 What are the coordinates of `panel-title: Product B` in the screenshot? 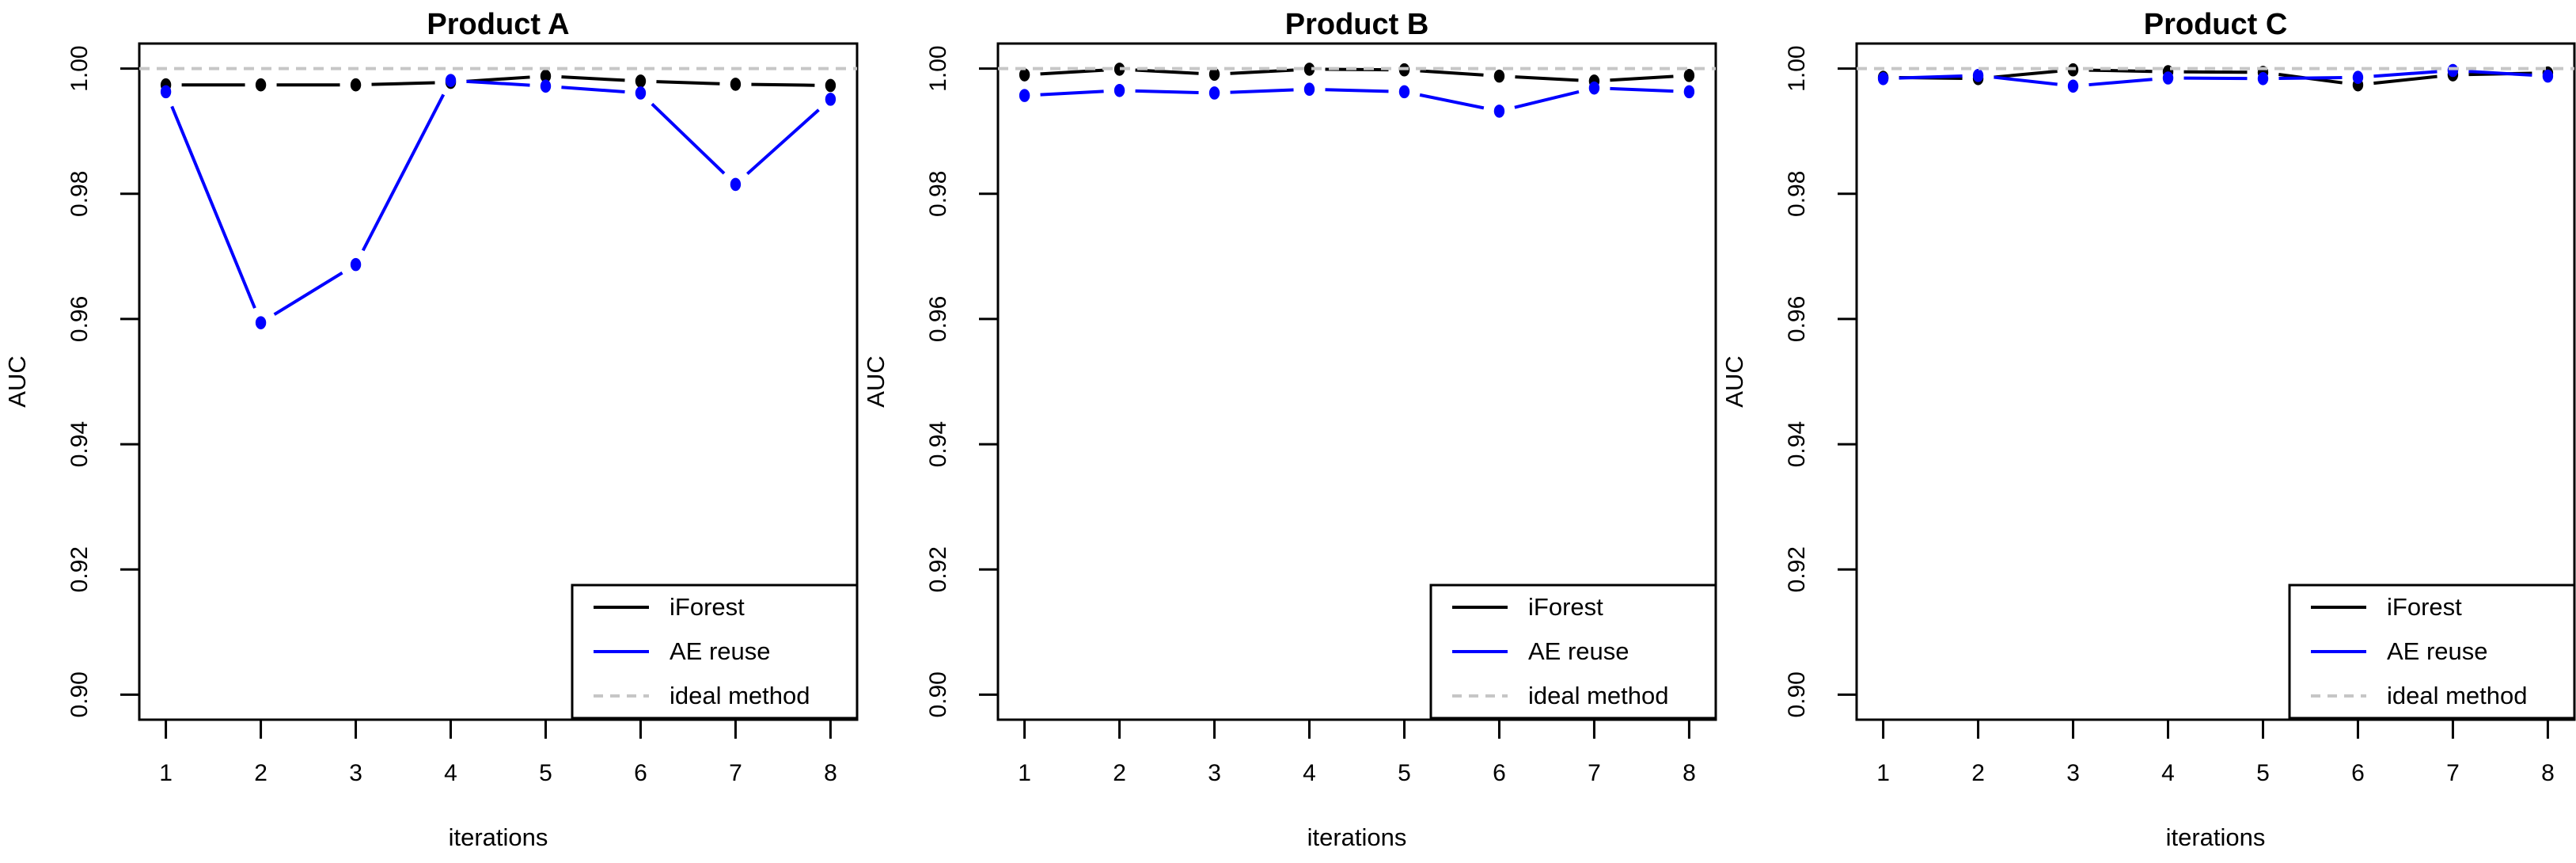 It's located at (1357, 24).